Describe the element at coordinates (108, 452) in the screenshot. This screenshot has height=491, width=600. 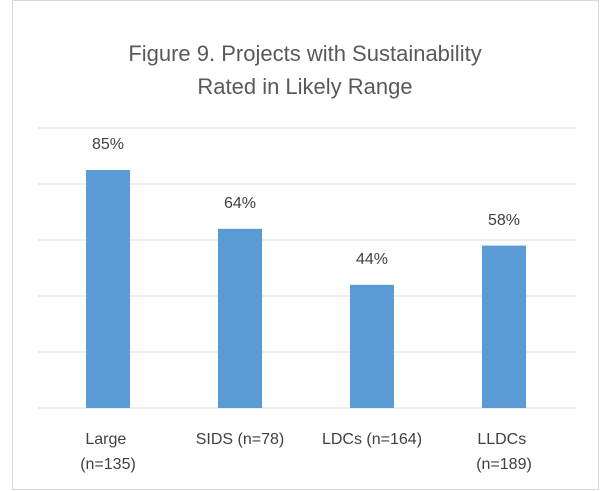
I see `x-tick-label: Large (n=135)` at that location.